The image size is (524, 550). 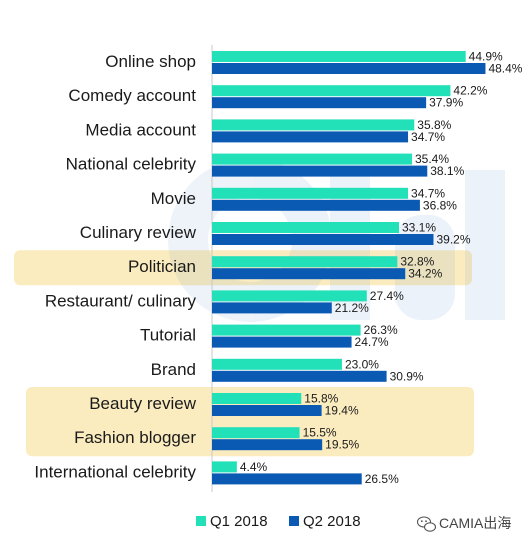 What do you see at coordinates (162, 266) in the screenshot?
I see `category-label: Politician` at bounding box center [162, 266].